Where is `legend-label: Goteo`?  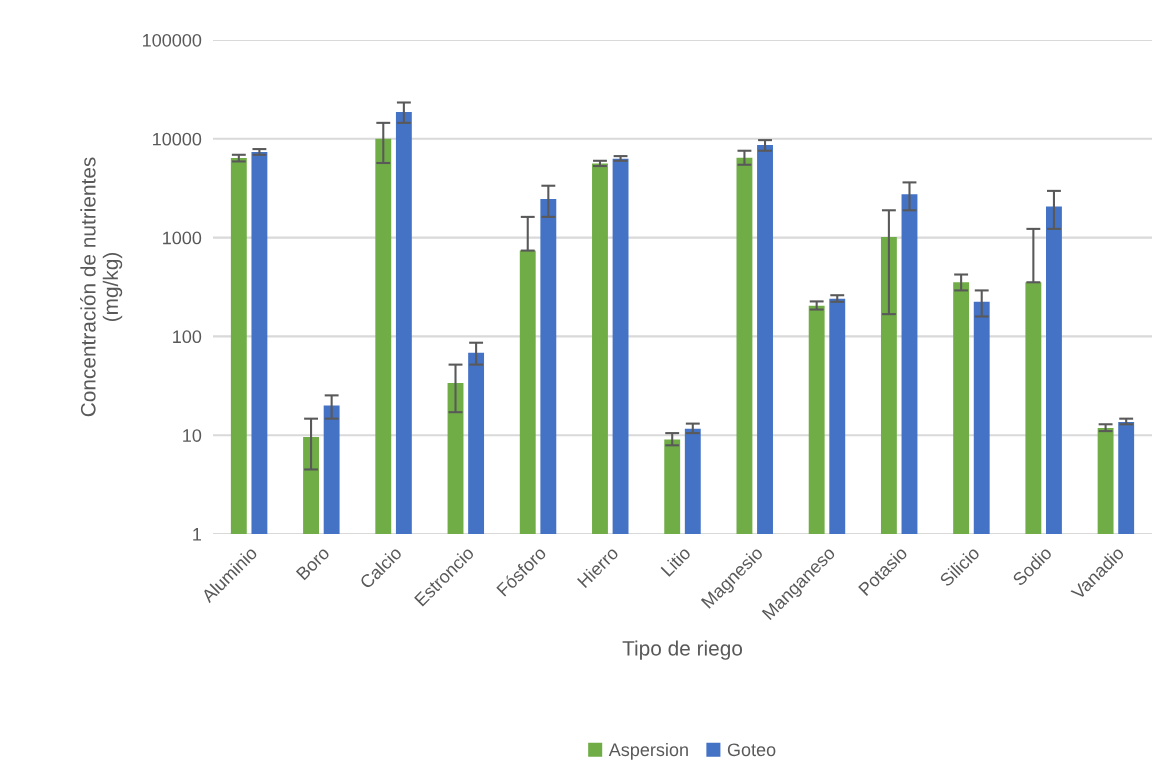 legend-label: Goteo is located at coordinates (751, 750).